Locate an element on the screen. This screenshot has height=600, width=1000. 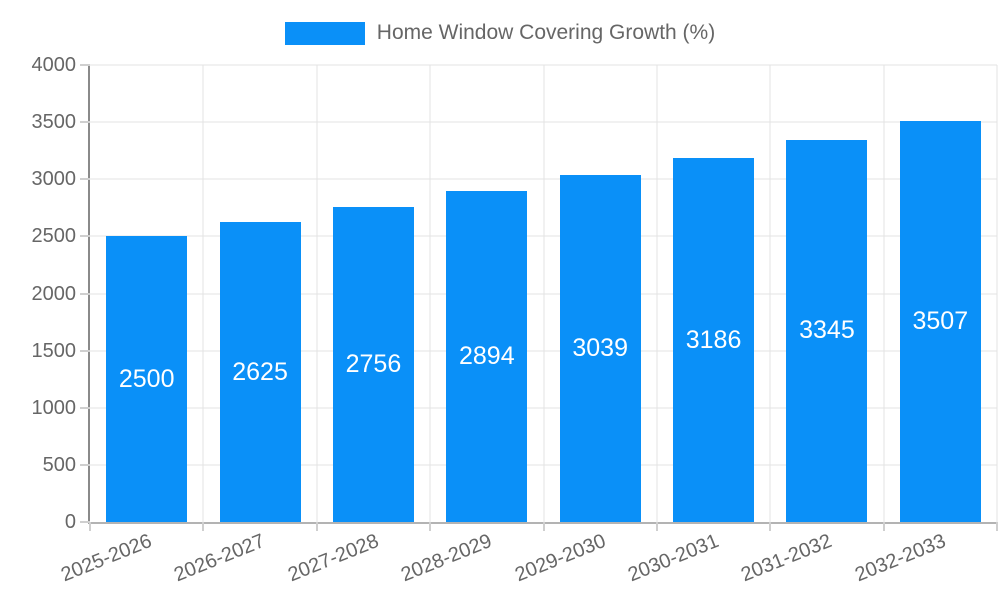
y-tick-label: 3500 is located at coordinates (54, 122).